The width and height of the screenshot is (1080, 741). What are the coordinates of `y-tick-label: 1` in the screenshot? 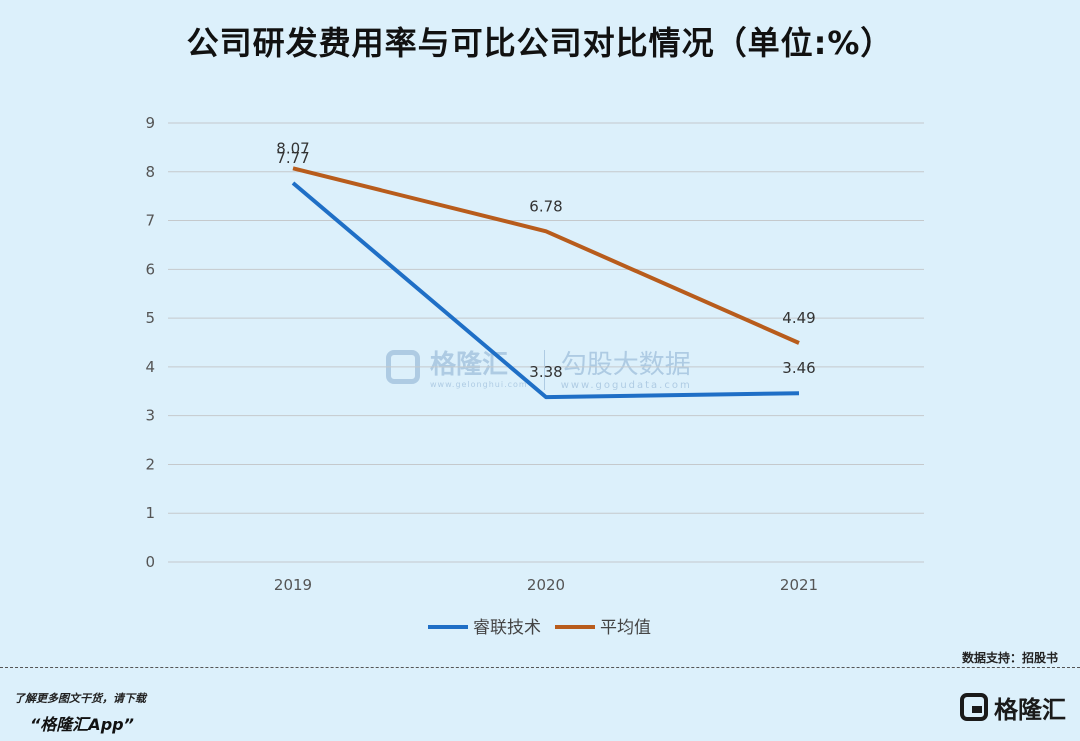 It's located at (150, 513).